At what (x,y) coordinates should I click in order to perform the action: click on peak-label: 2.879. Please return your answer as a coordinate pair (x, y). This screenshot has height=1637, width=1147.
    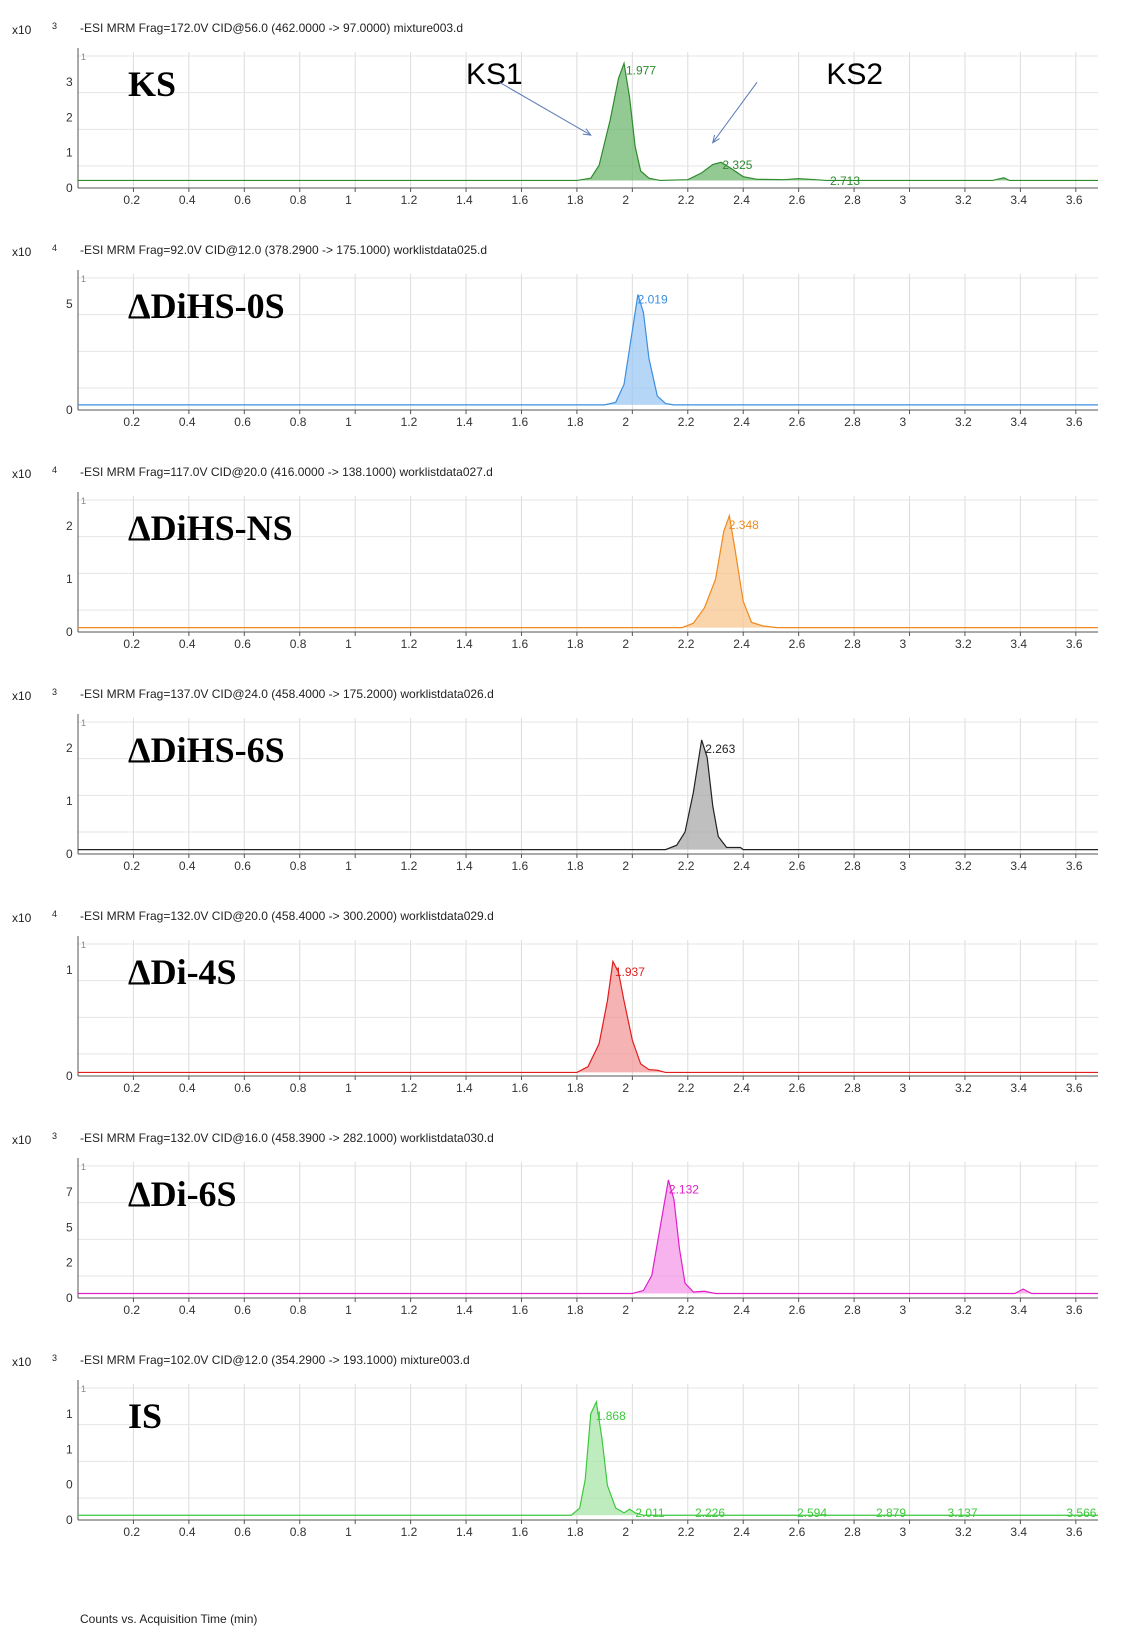
    Looking at the image, I should click on (891, 1513).